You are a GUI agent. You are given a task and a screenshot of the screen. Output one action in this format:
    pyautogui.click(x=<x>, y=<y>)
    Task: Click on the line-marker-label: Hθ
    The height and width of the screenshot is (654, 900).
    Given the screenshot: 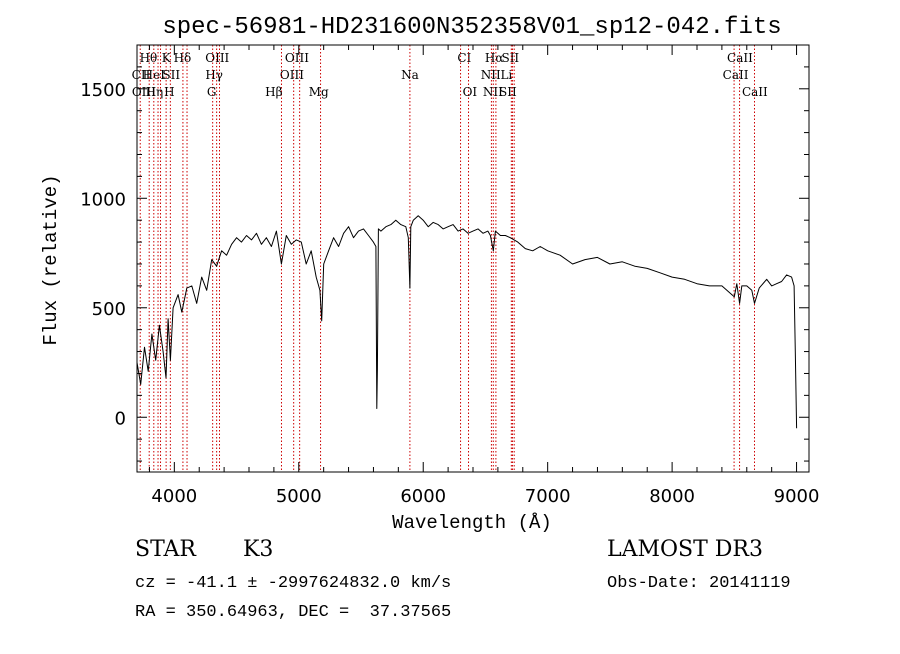 What is the action you would take?
    pyautogui.click(x=149, y=58)
    